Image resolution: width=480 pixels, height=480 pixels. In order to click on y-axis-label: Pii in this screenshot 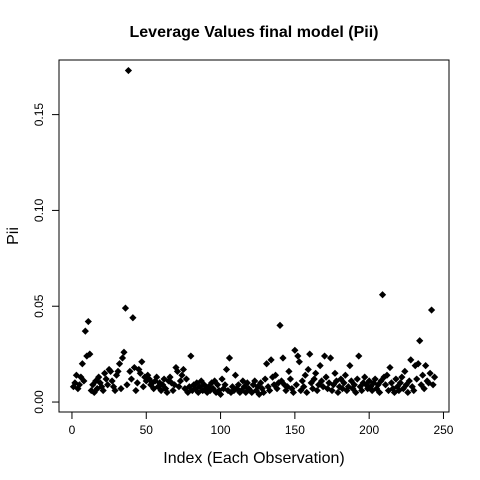, I will do `click(13, 236)`.